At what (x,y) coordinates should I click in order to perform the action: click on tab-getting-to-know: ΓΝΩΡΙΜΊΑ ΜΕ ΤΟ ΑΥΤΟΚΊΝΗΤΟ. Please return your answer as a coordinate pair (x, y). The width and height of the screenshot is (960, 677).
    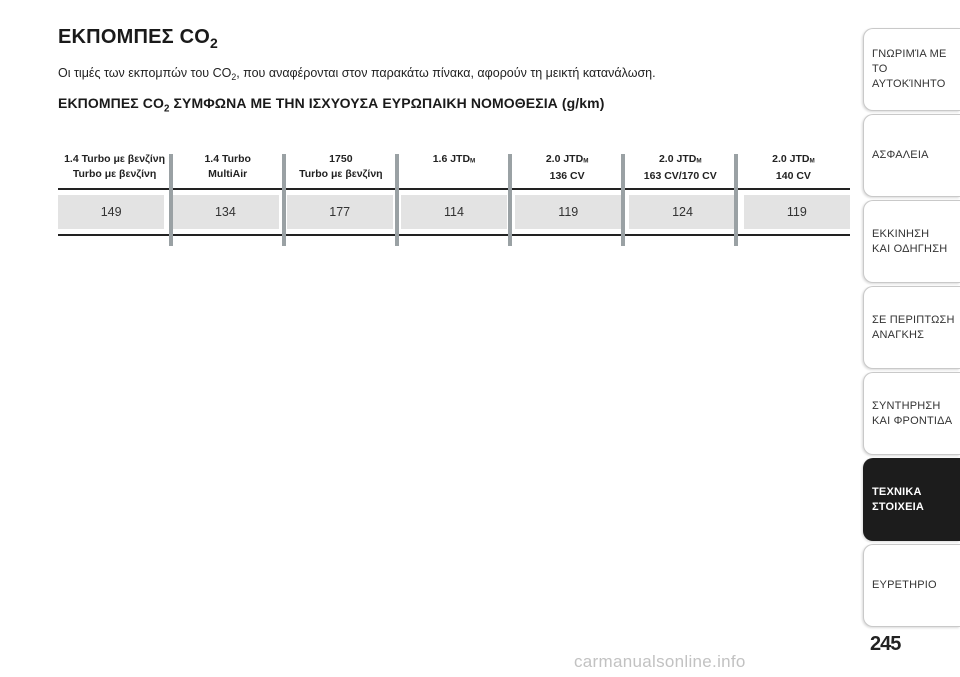
    Looking at the image, I should click on (911, 69).